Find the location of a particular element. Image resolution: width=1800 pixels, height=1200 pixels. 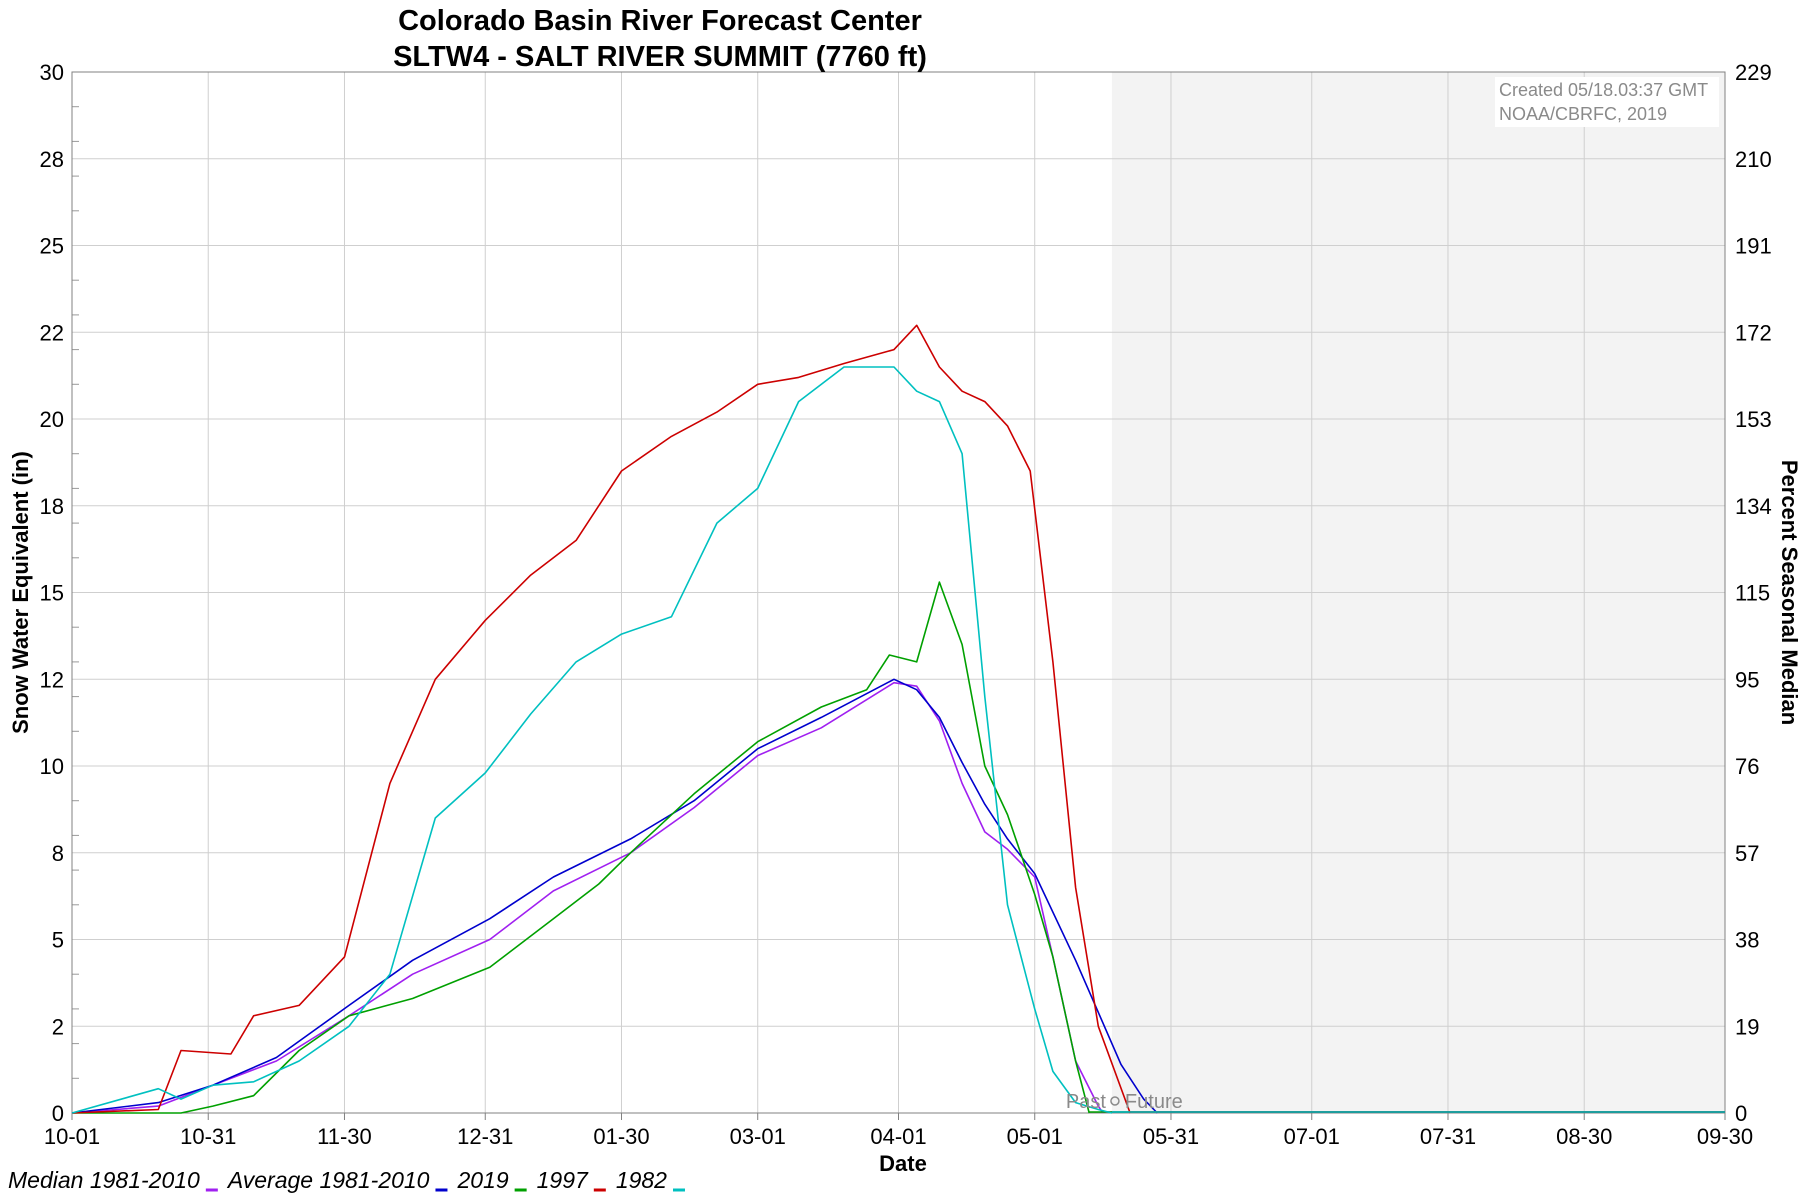

past-label: Past is located at coordinates (1086, 1102).